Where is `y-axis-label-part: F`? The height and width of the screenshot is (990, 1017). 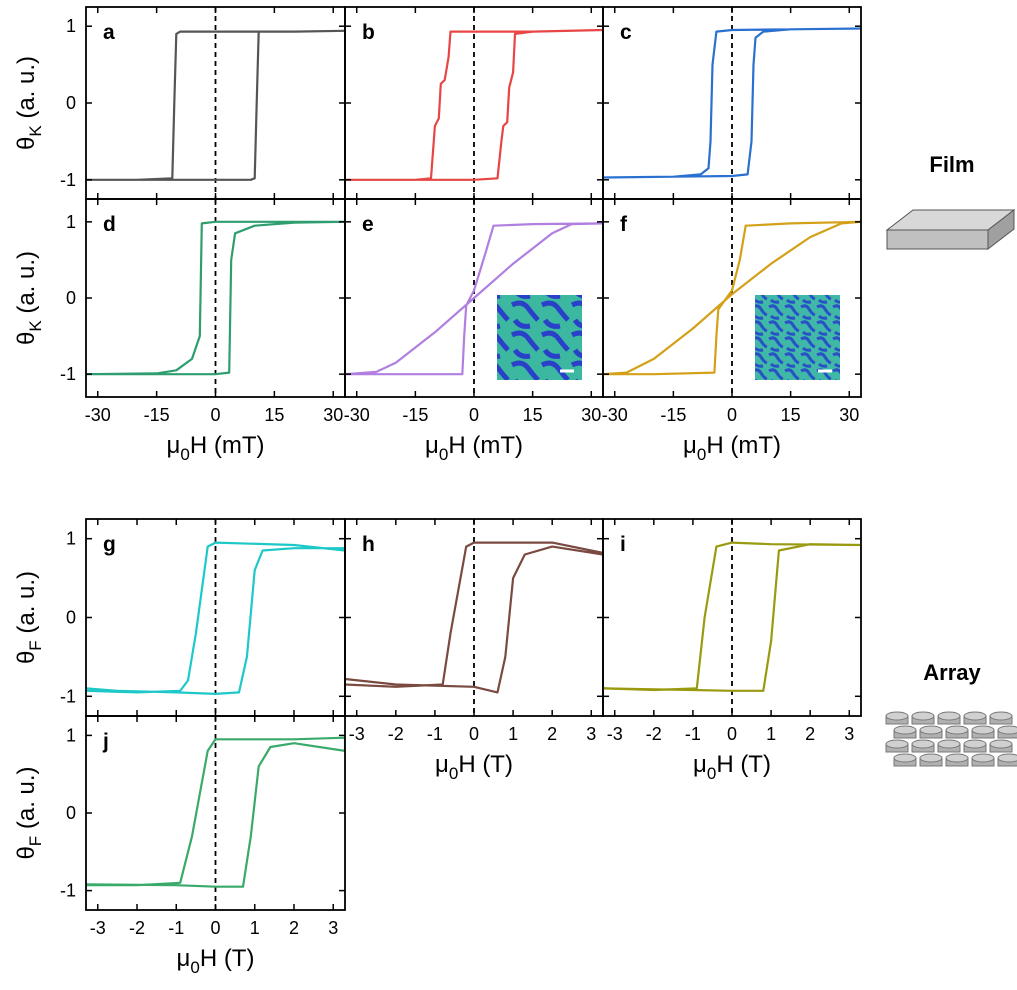
y-axis-label-part: F is located at coordinates (35, 645).